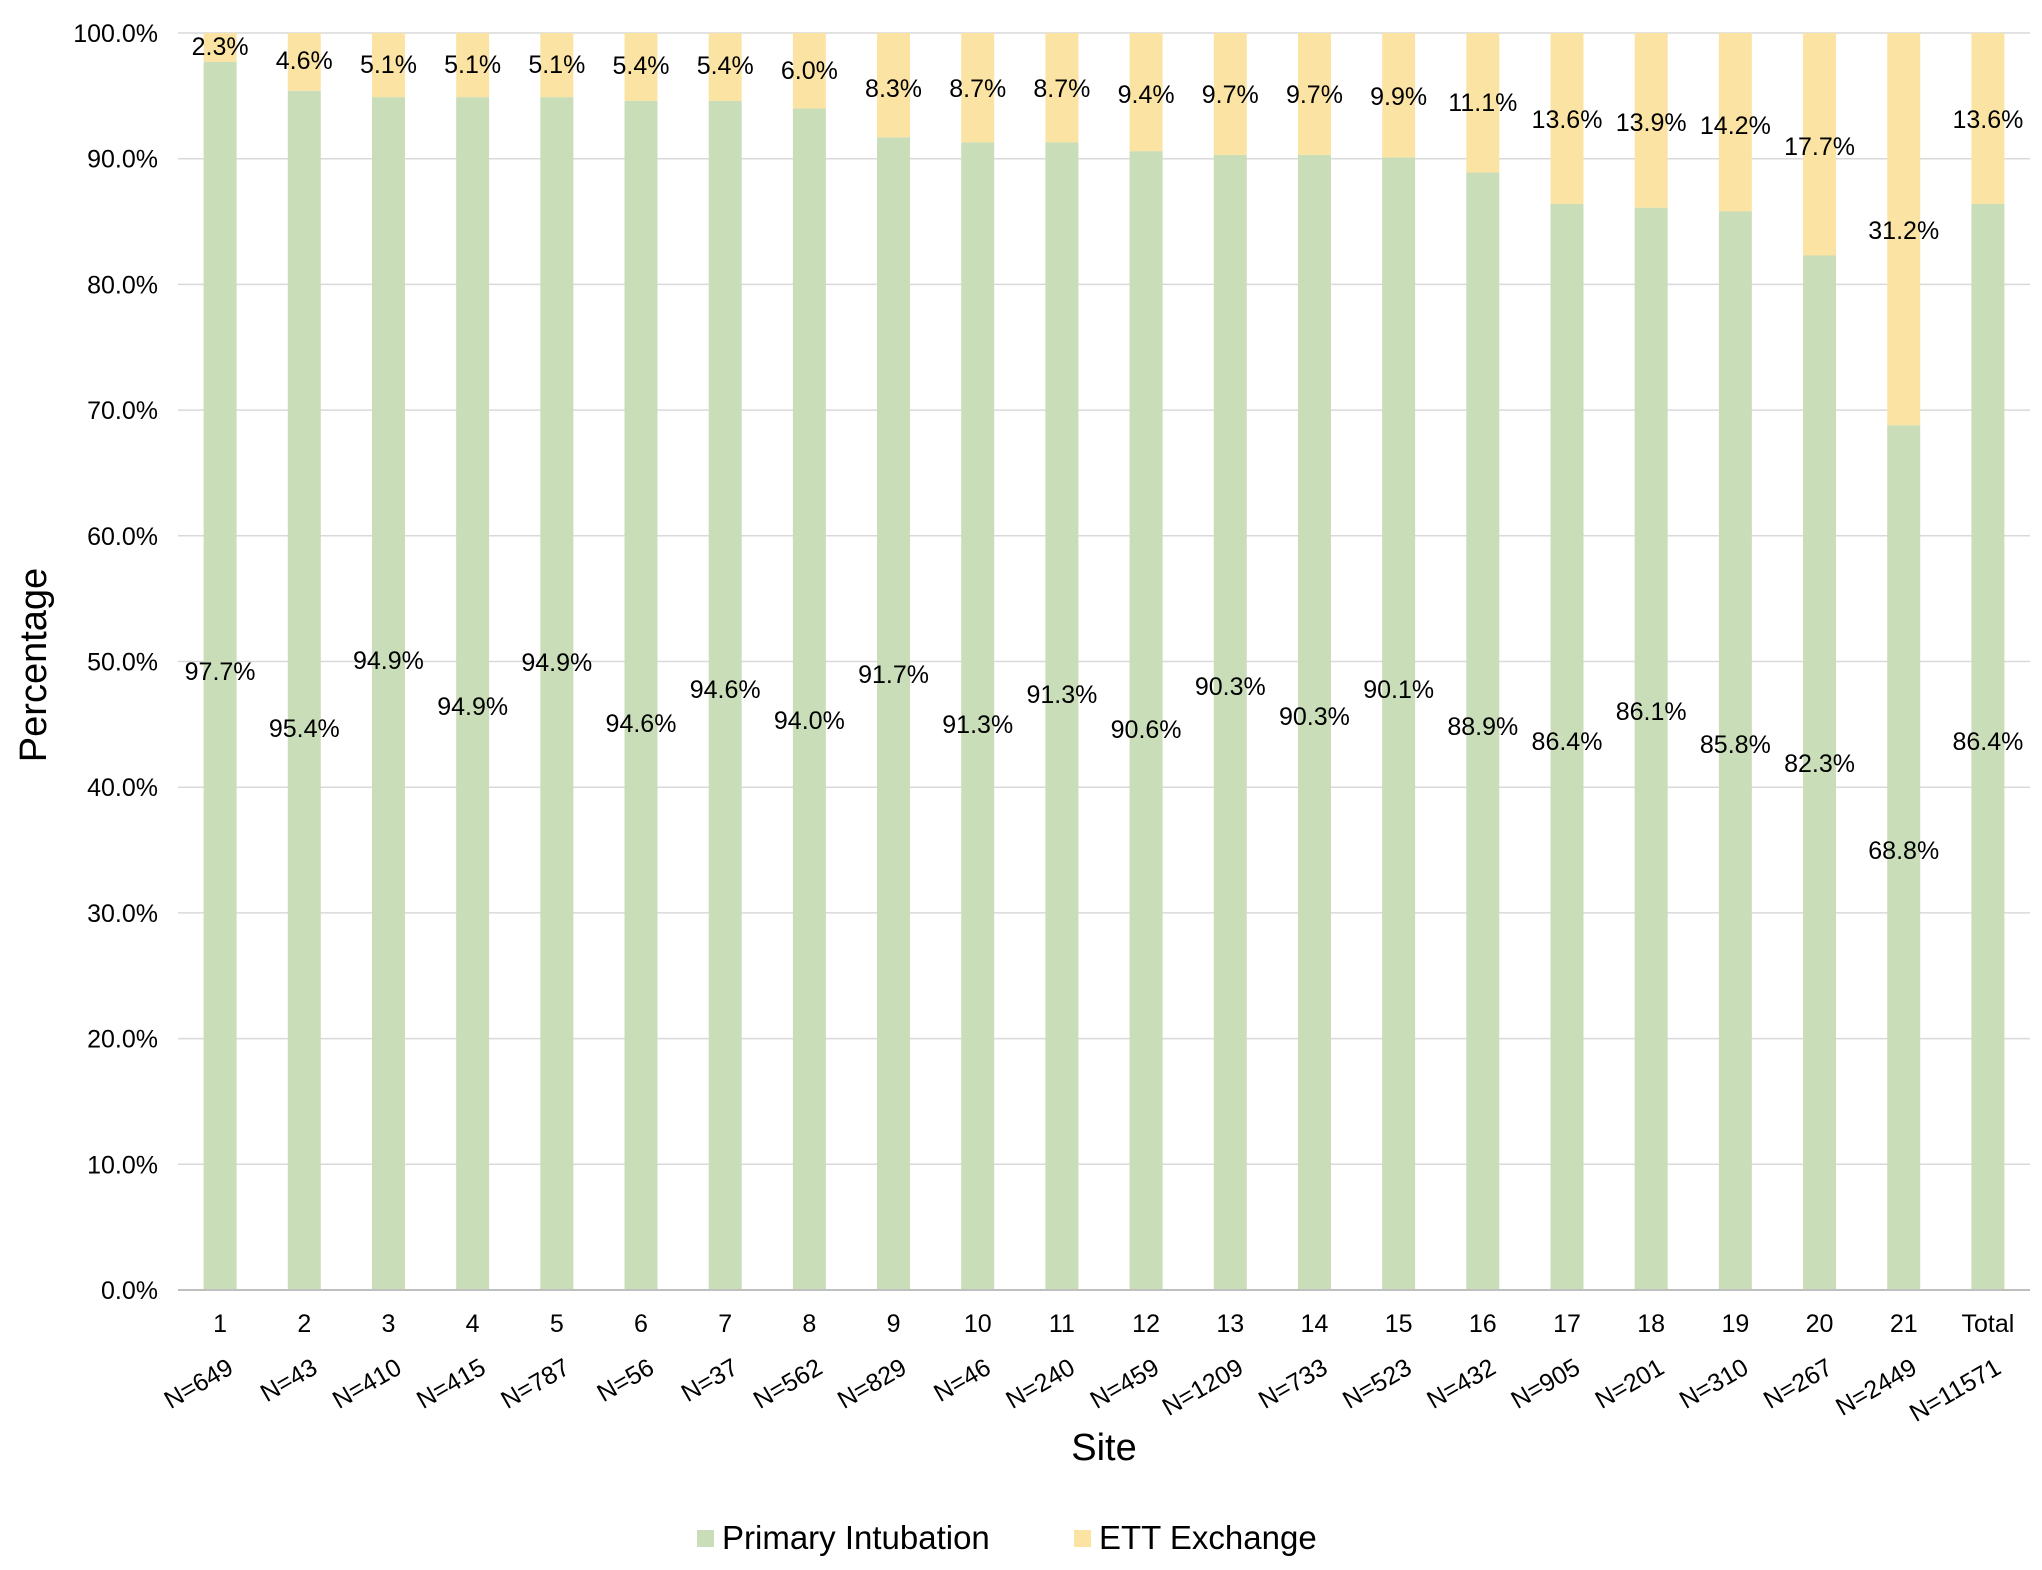 This screenshot has width=2042, height=1570. I want to click on data-label-primary-intubation: 88.9%, so click(1482, 727).